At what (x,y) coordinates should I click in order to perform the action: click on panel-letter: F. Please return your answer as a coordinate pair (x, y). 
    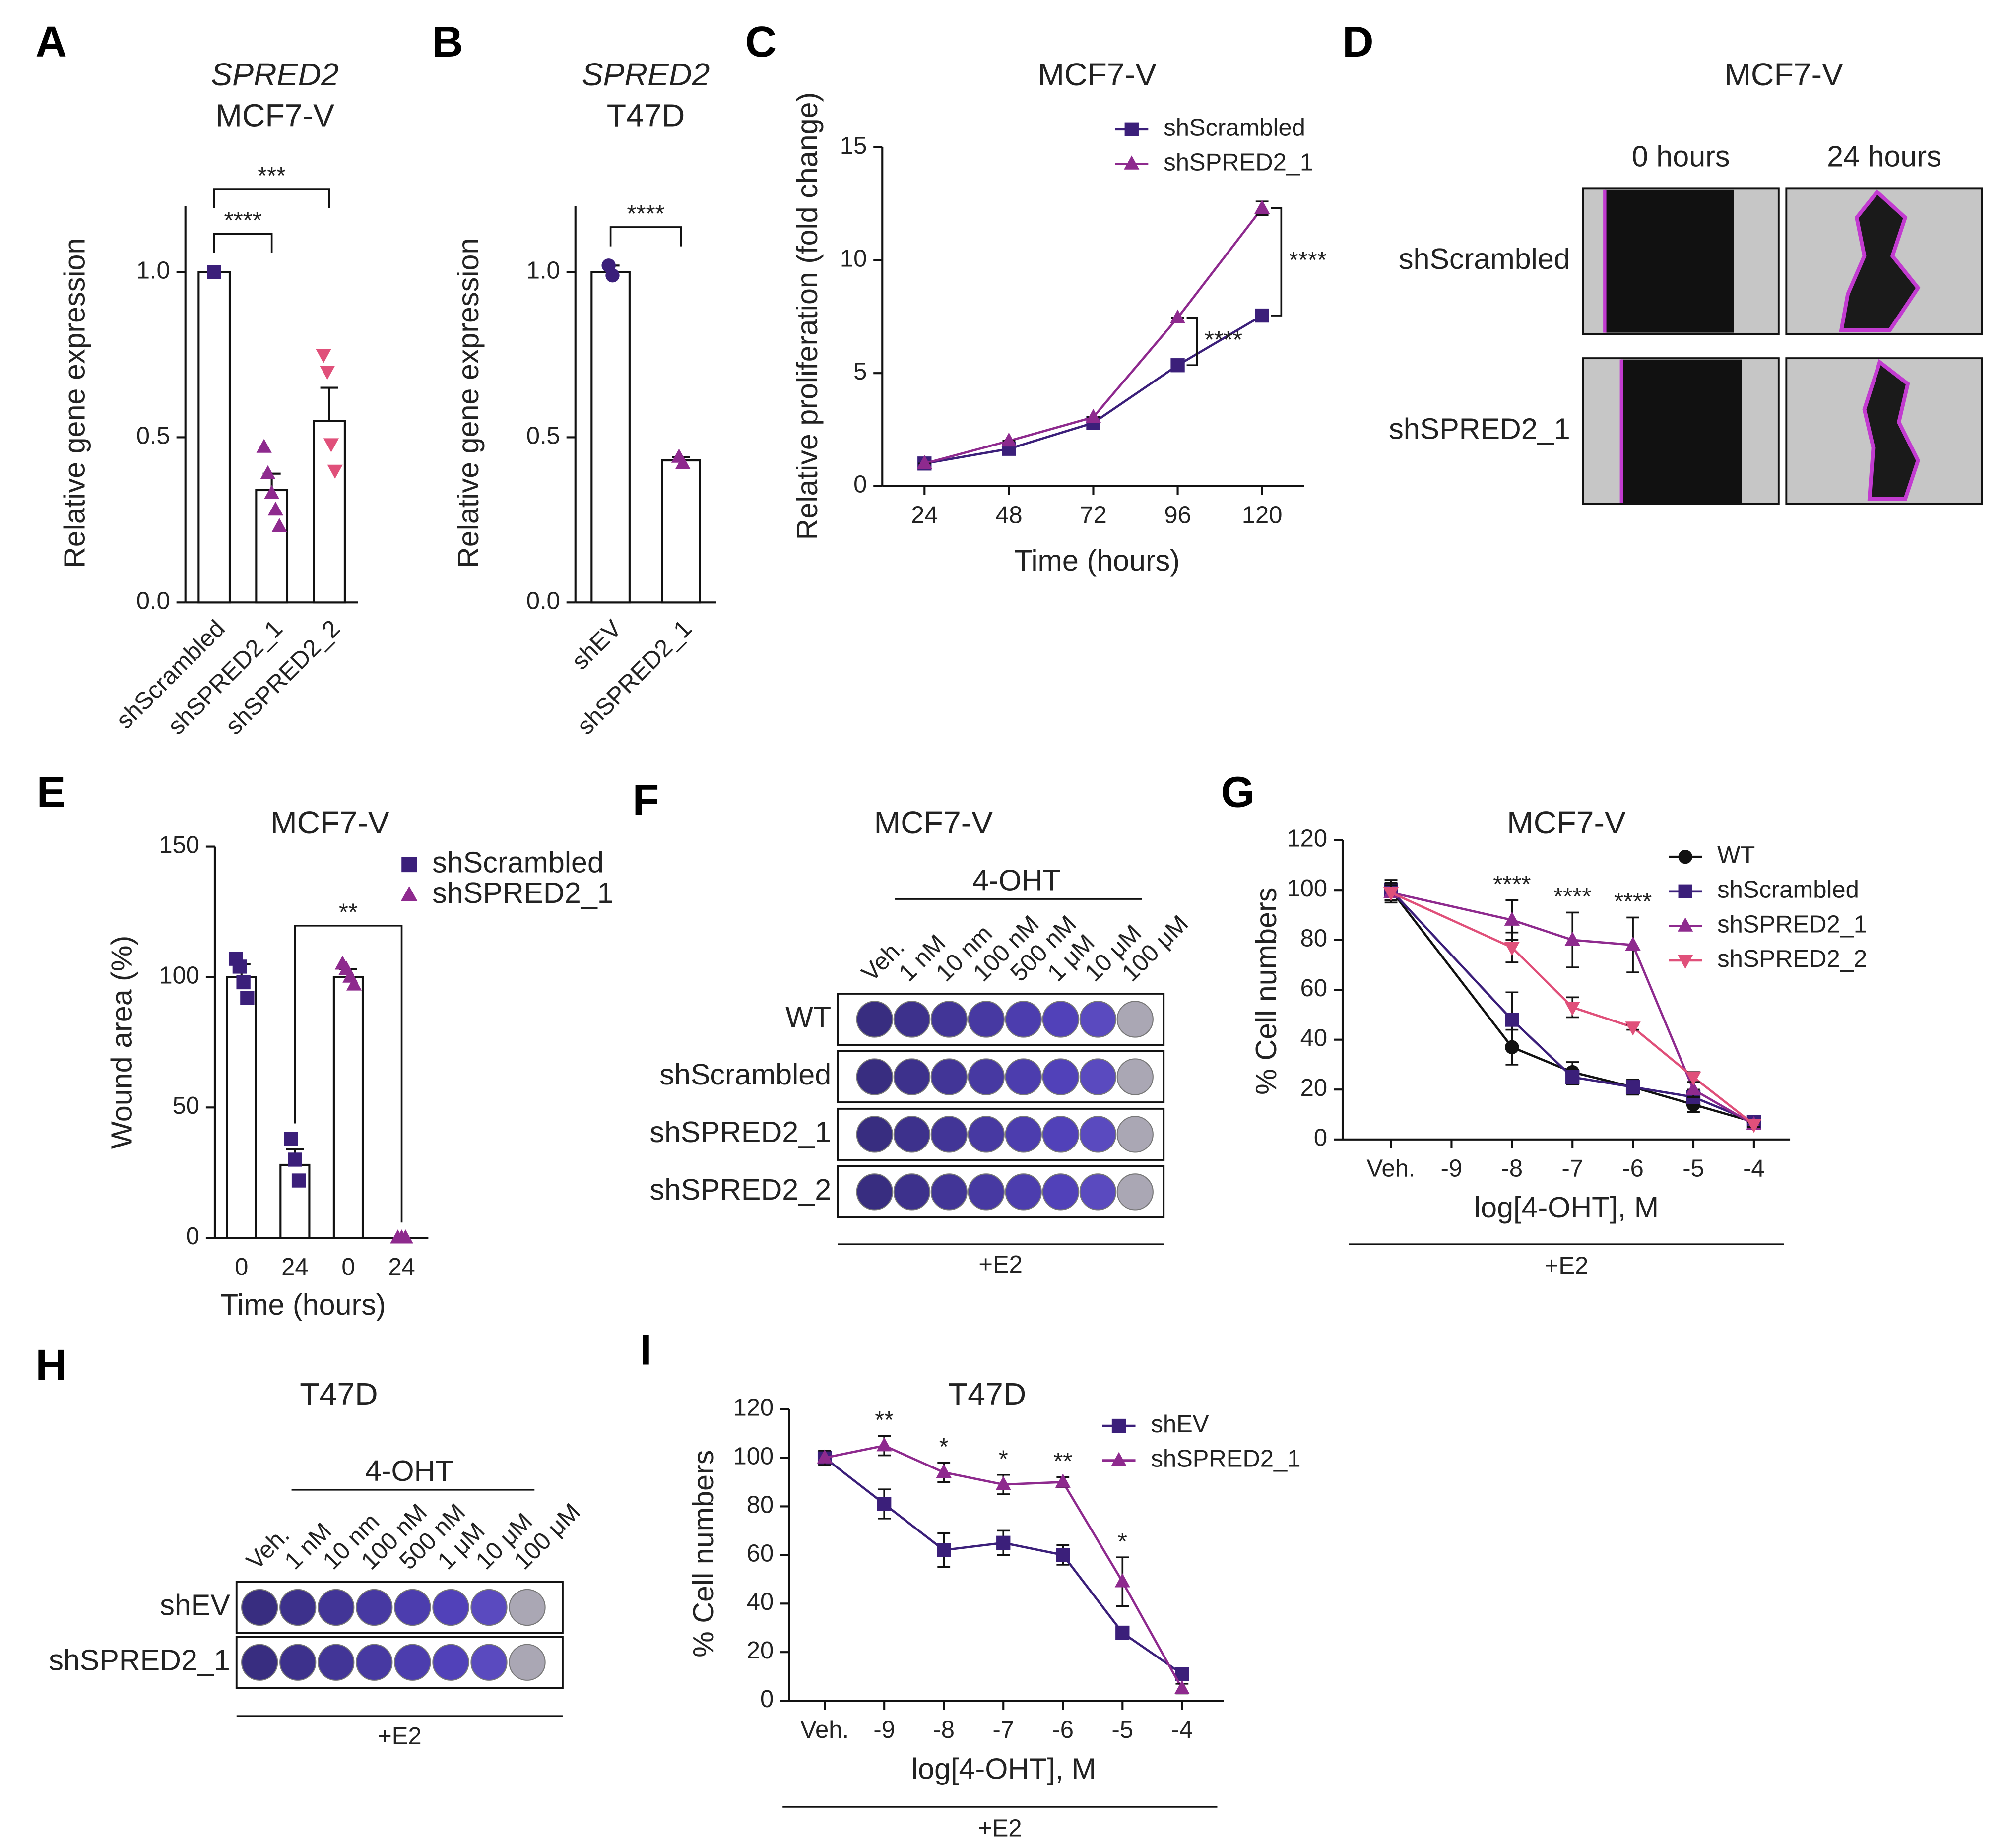
    Looking at the image, I should click on (646, 800).